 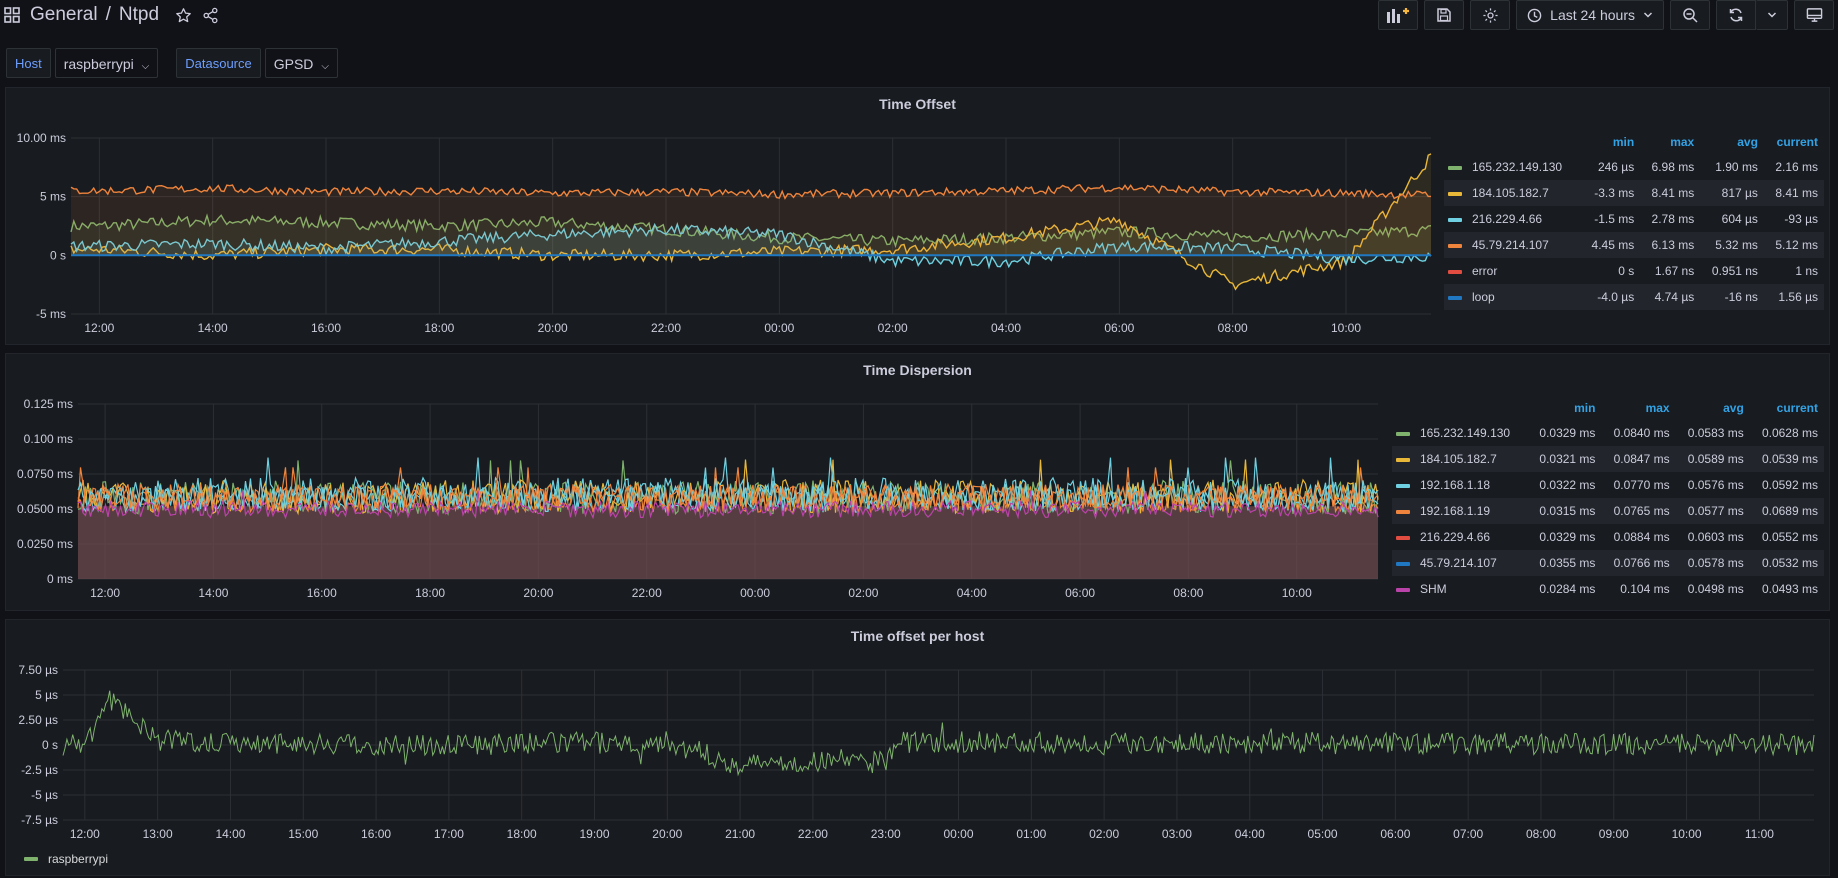 What do you see at coordinates (1104, 834) in the screenshot?
I see `x-tick-label: 02:00` at bounding box center [1104, 834].